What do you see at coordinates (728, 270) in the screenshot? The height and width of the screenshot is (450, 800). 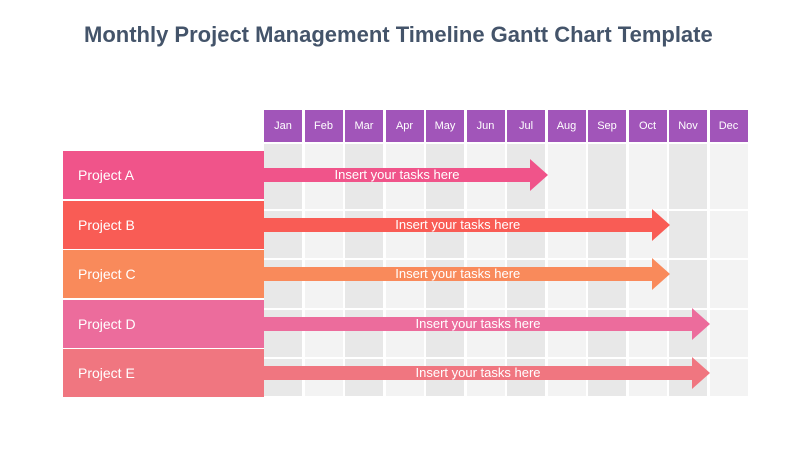 I see `month-column-dec` at bounding box center [728, 270].